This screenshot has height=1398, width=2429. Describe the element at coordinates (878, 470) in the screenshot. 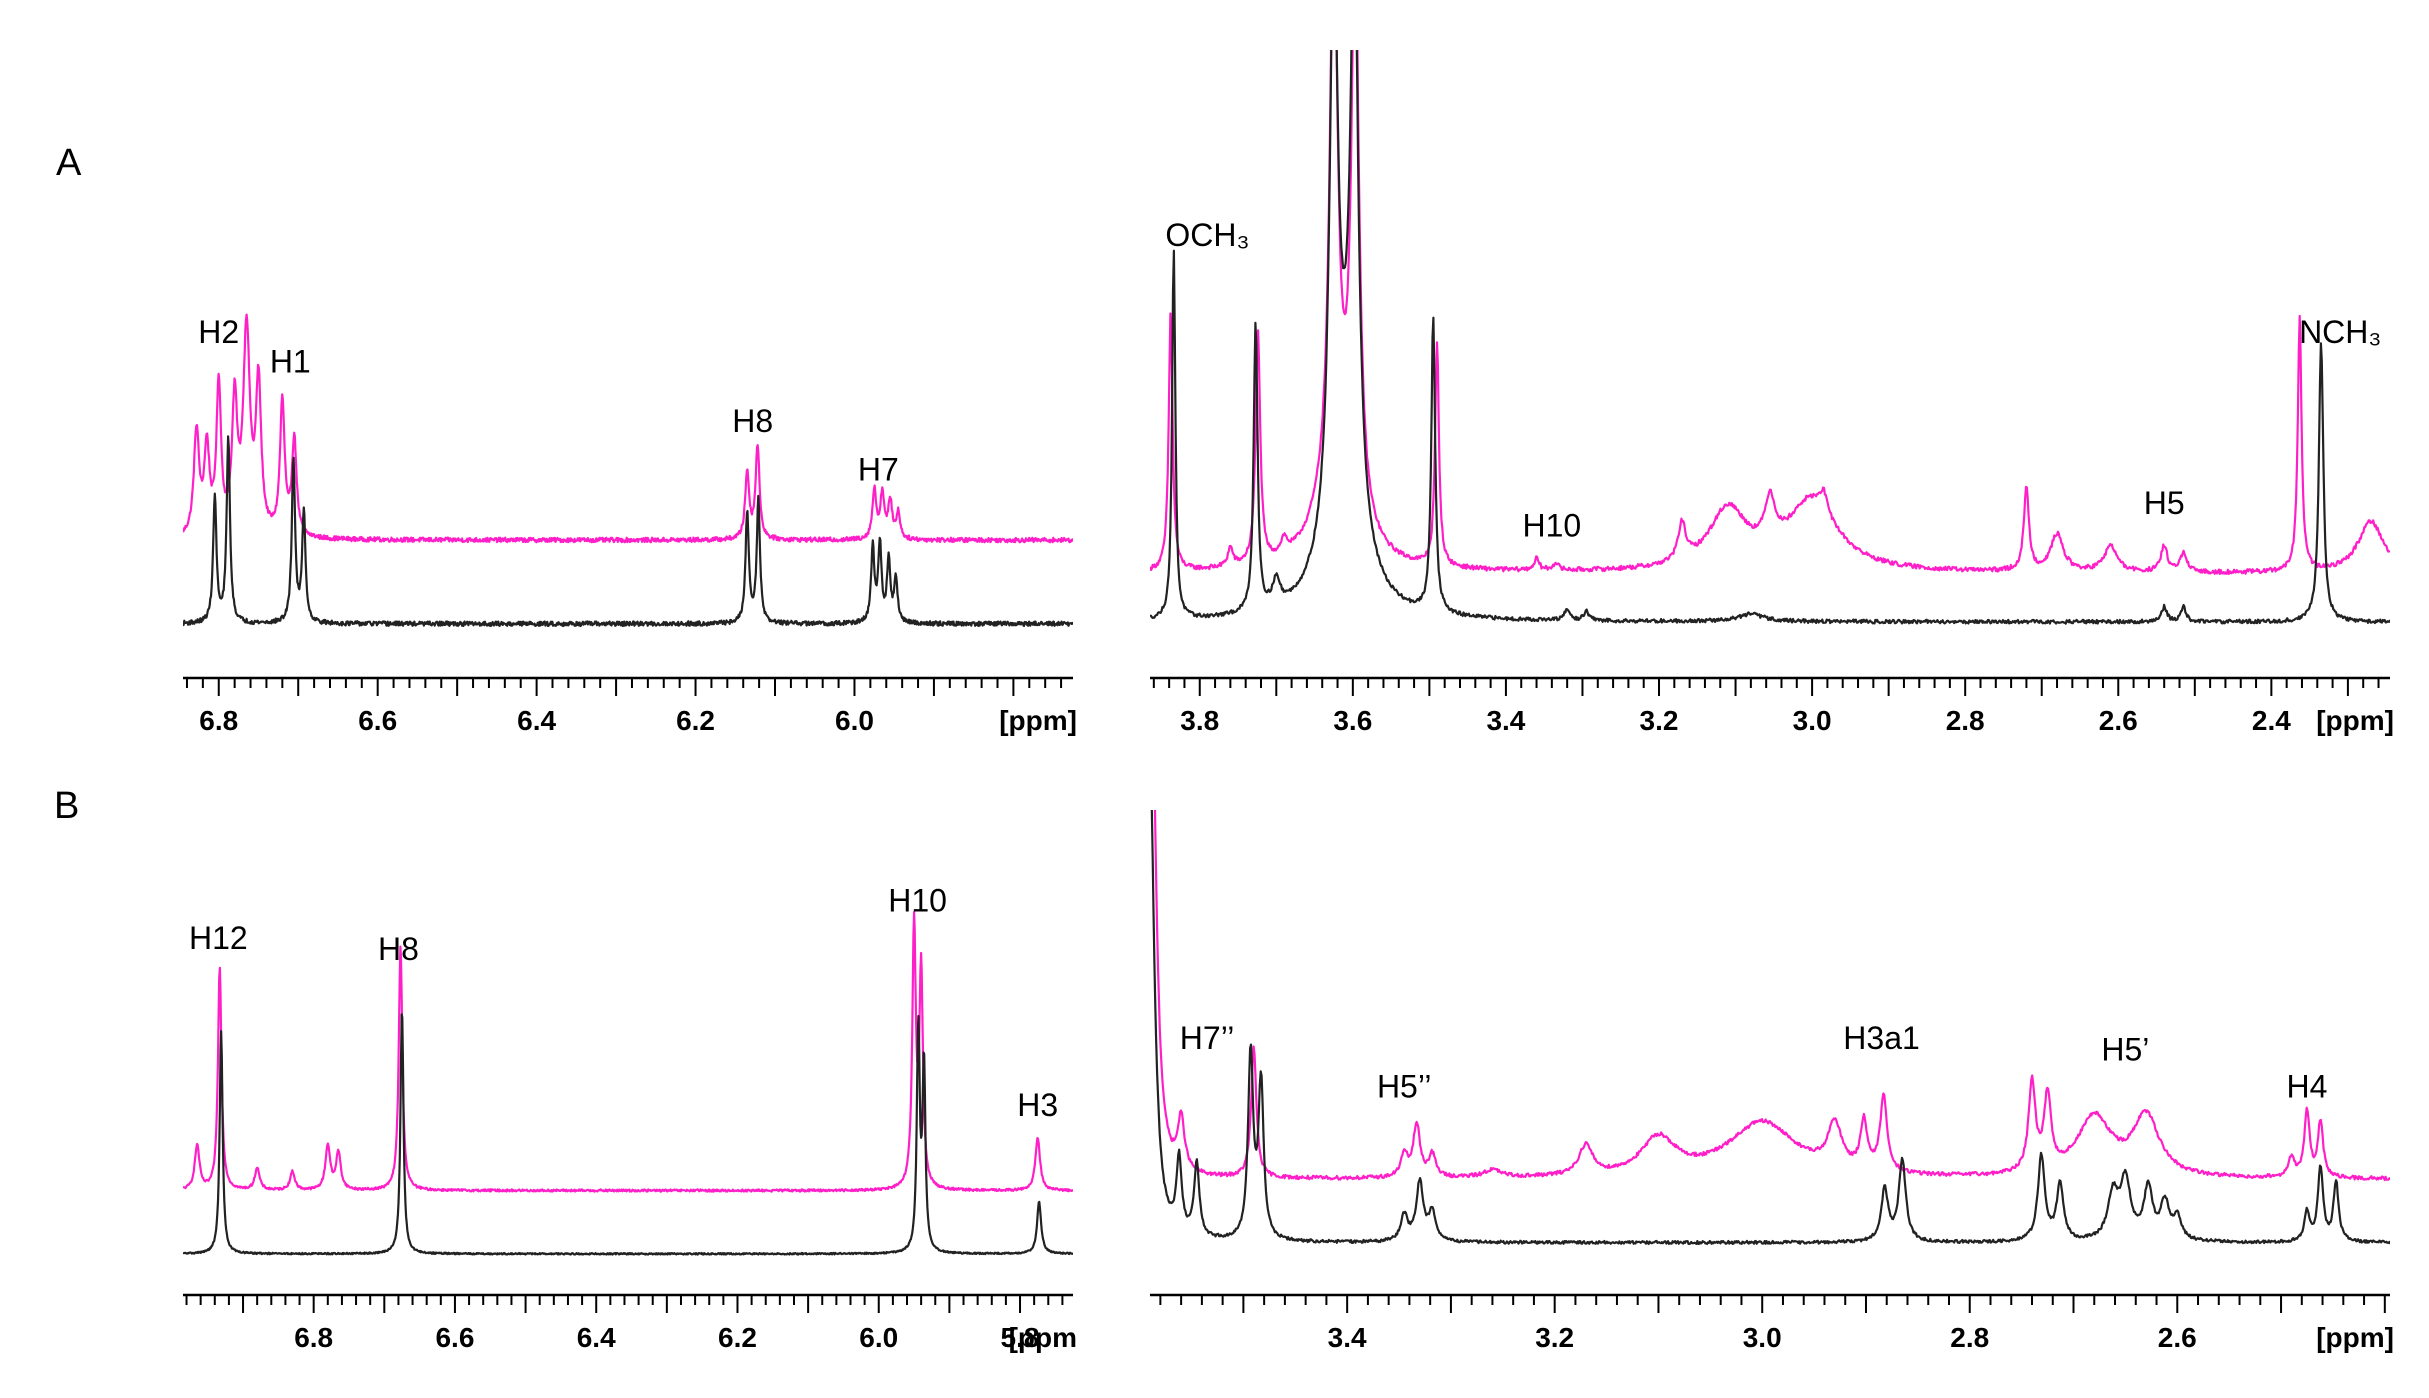

I see `peak-label: H7` at that location.